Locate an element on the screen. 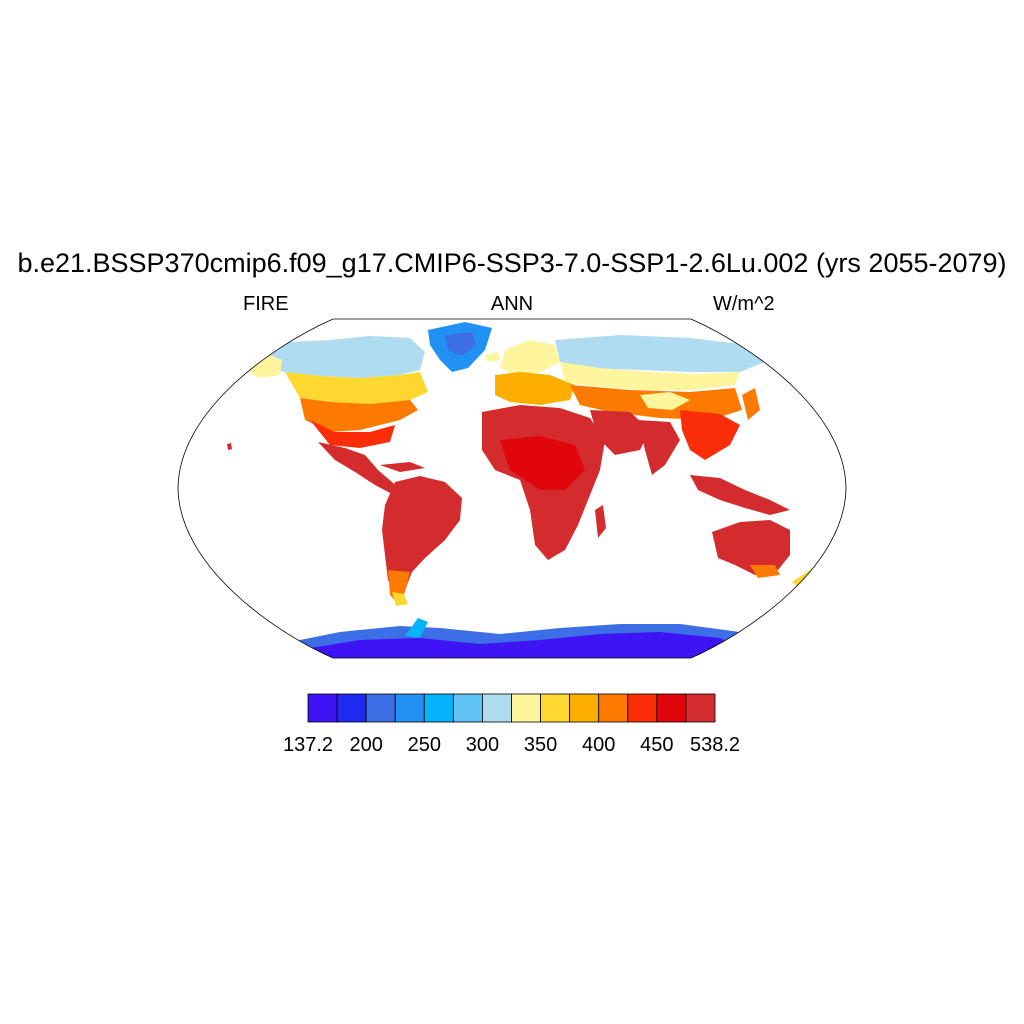 The height and width of the screenshot is (1024, 1024). colorbar-tick-label: 200 is located at coordinates (365, 745).